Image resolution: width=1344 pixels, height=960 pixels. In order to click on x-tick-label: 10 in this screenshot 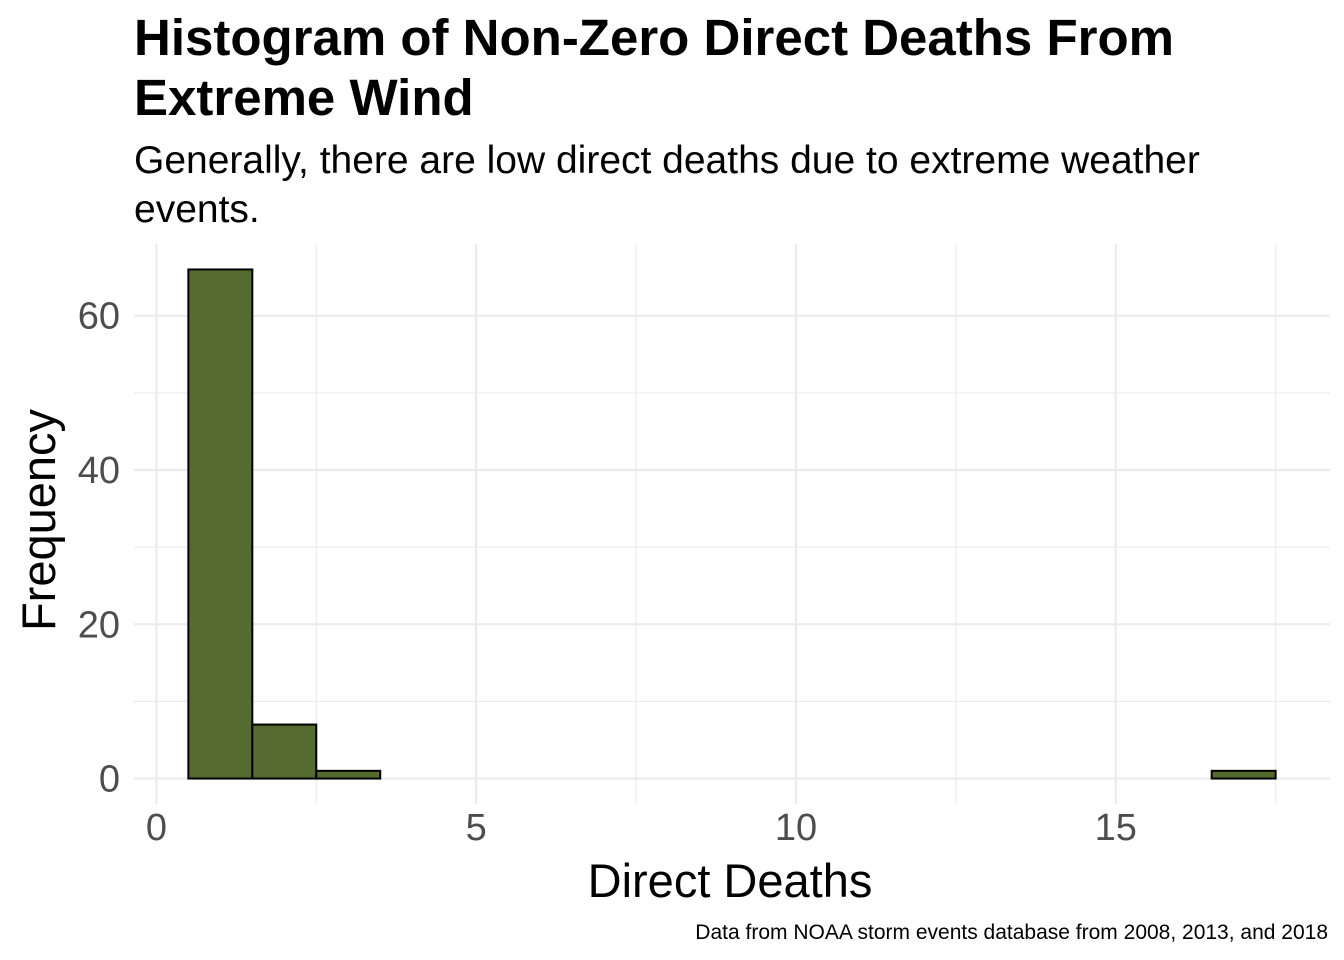, I will do `click(796, 828)`.